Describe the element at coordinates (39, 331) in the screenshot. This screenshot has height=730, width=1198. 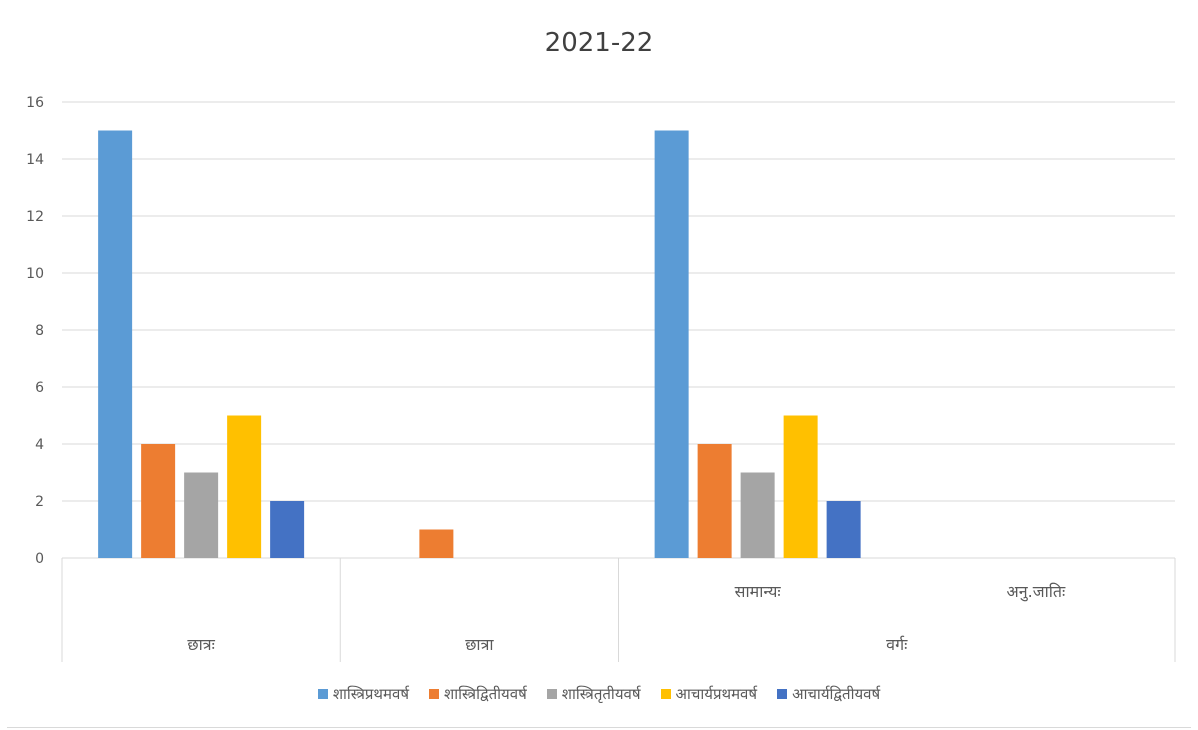
I see `y-tick-label: 8` at that location.